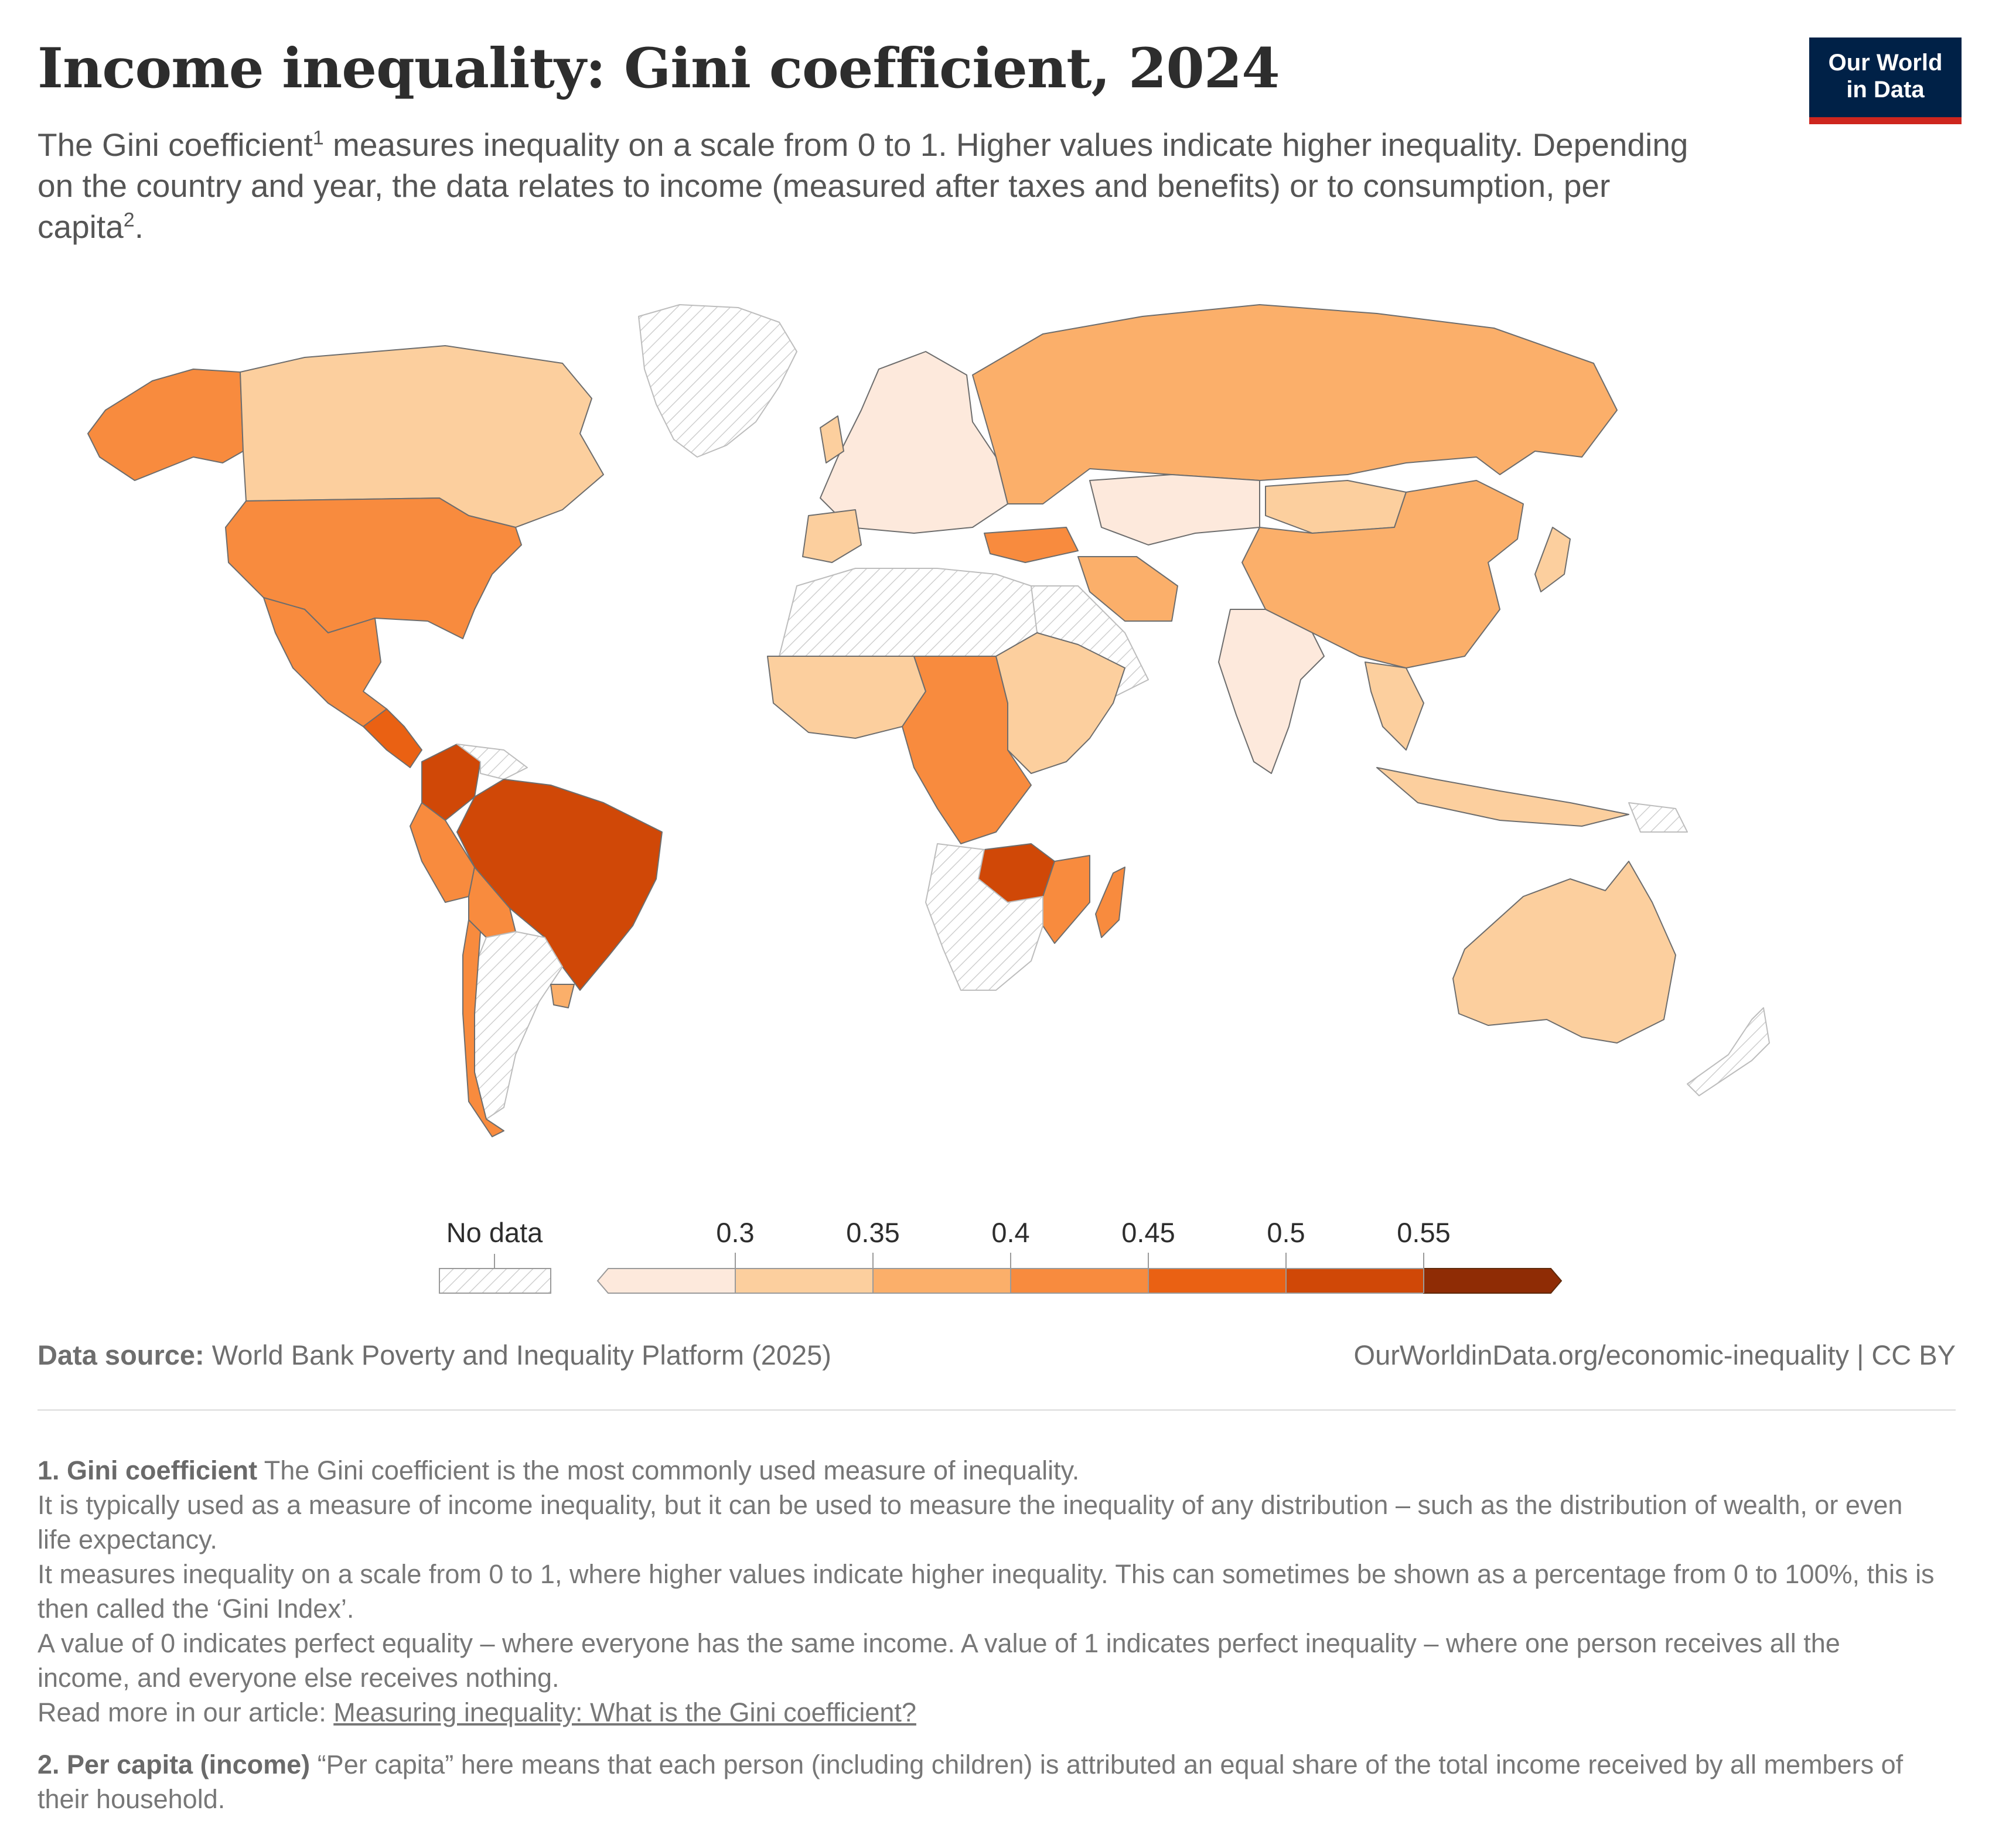  What do you see at coordinates (147, 1470) in the screenshot?
I see `note-1-heading: 1. Gini coefficient` at bounding box center [147, 1470].